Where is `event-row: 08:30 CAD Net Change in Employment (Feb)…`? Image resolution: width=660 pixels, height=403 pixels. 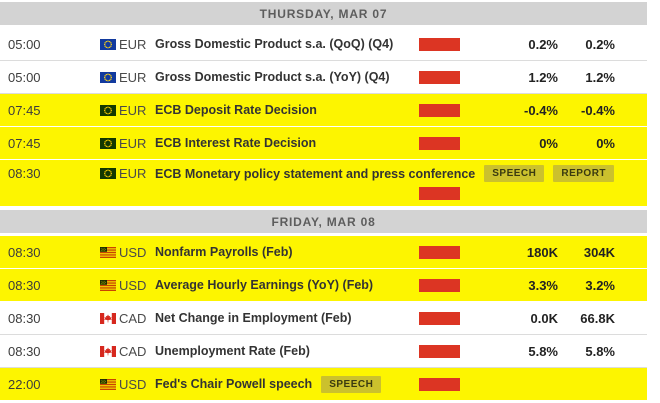 event-row: 08:30 CAD Net Change in Employment (Feb)… is located at coordinates (323, 318).